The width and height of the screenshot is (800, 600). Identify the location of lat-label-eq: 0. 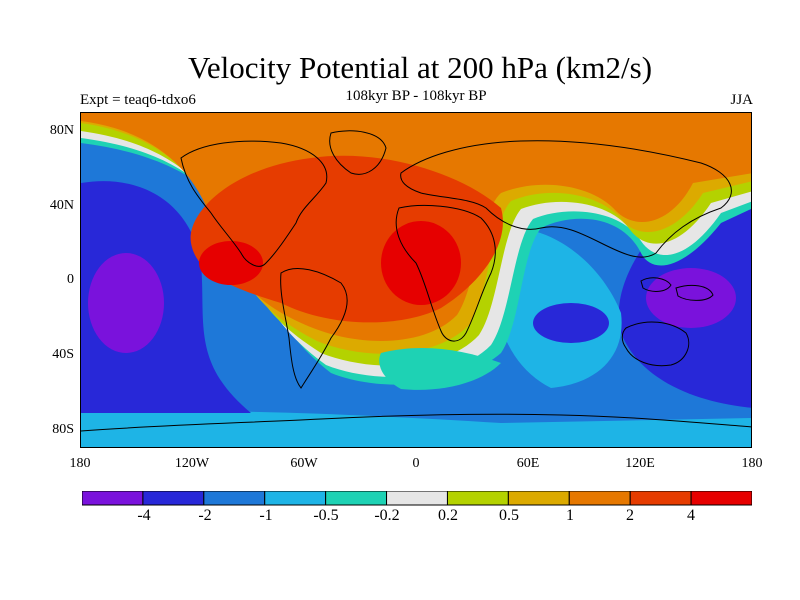
(70, 279).